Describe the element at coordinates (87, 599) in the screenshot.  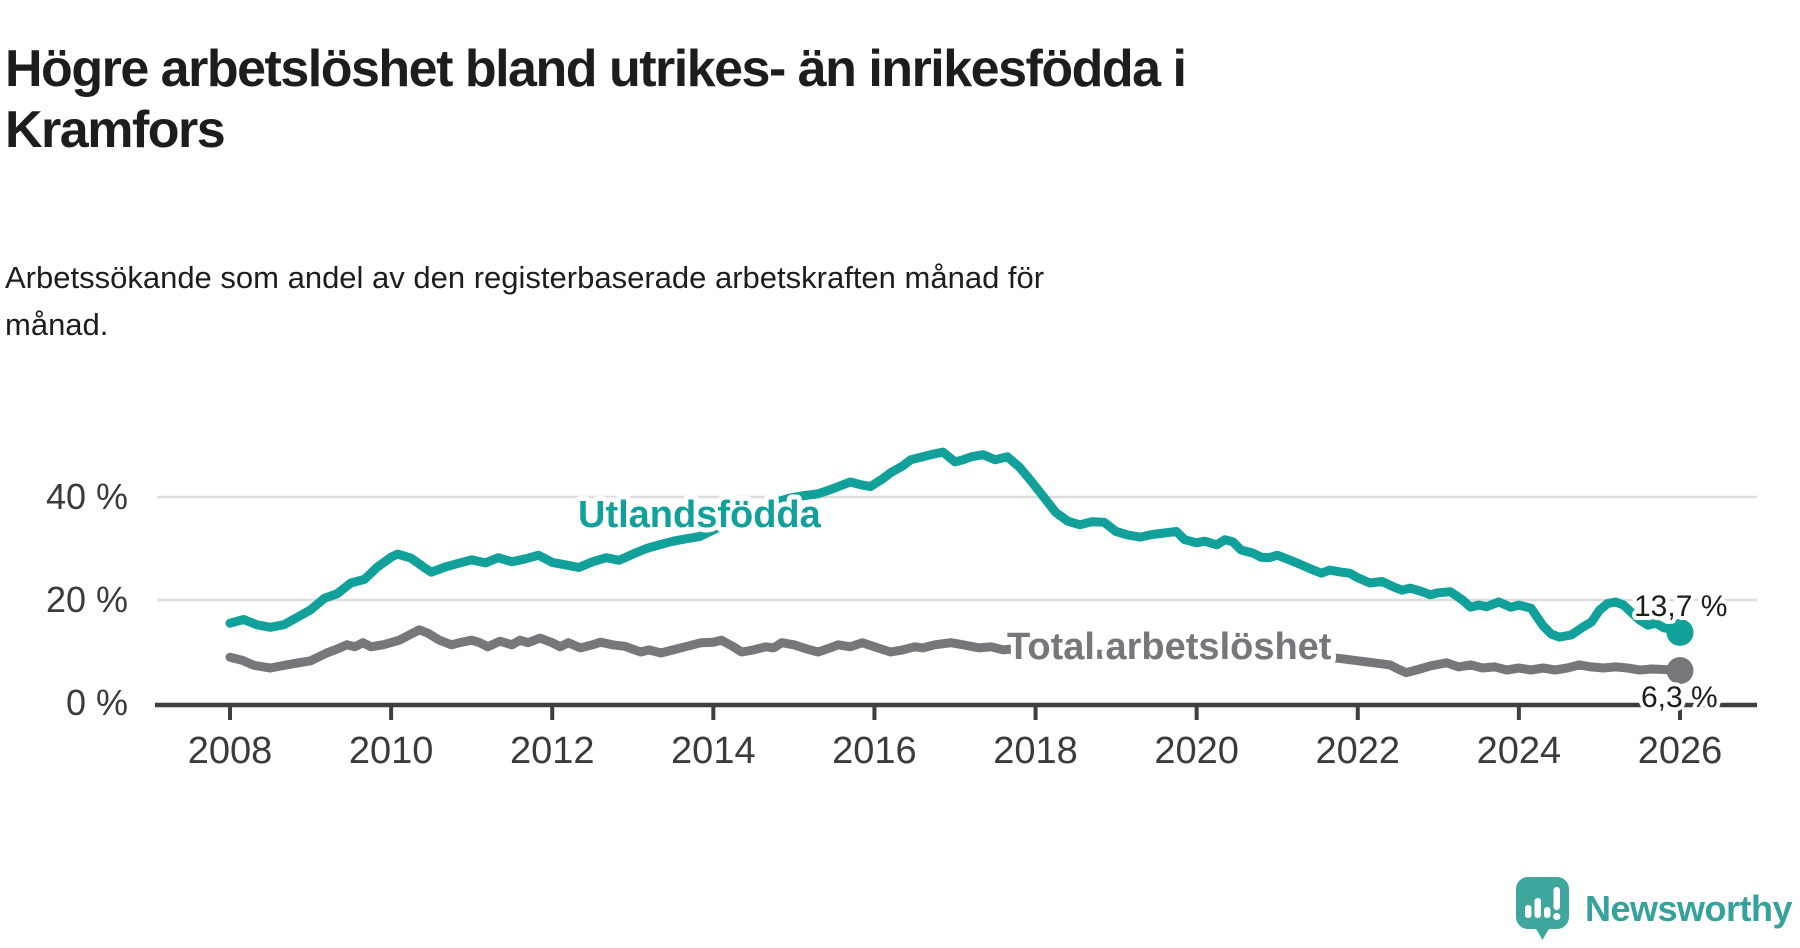
I see `y-tick-label-20: 20 %` at that location.